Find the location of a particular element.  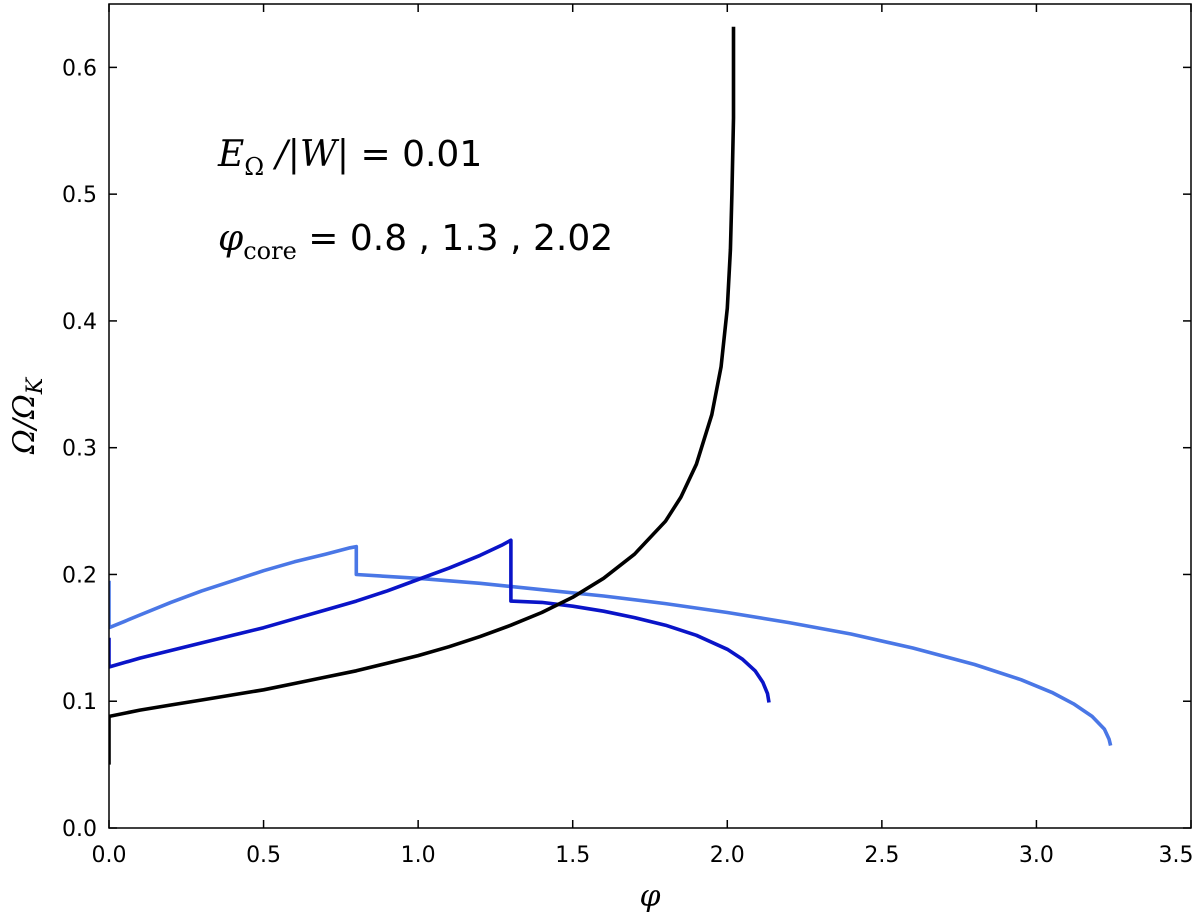

y-tick-label: 0.3 is located at coordinates (79, 449).